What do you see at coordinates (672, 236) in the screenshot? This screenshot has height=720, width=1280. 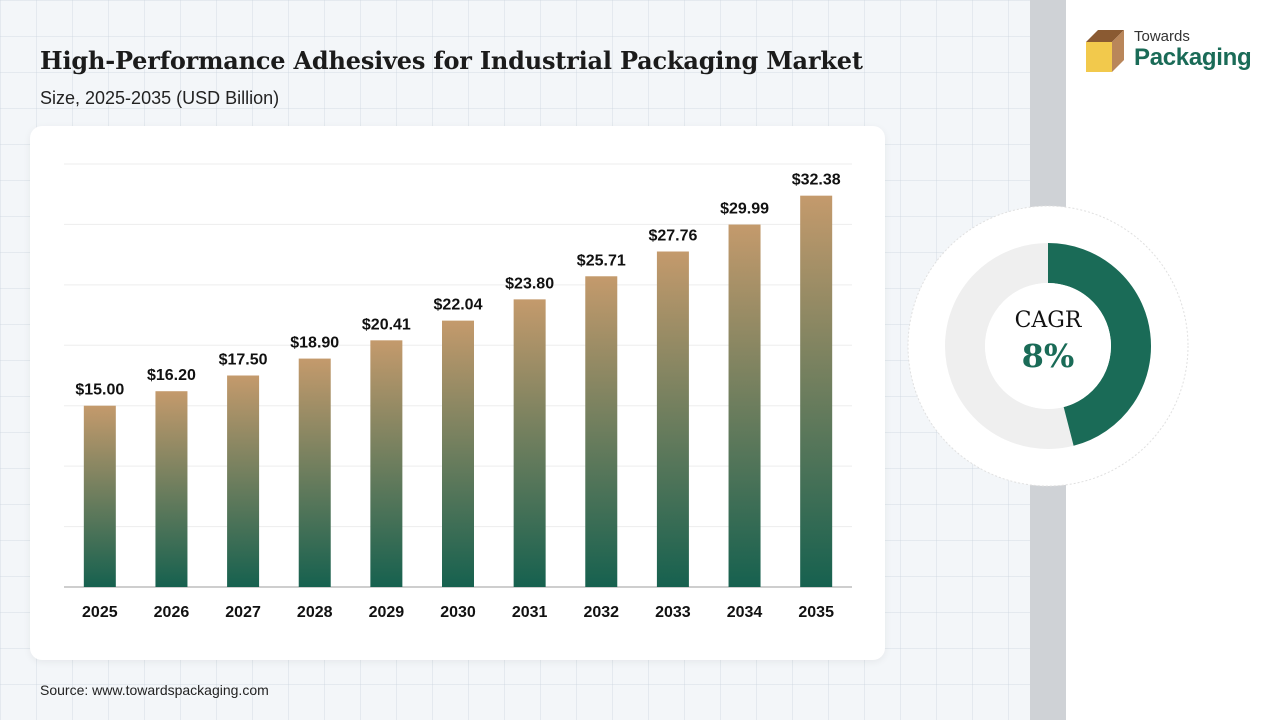 I see `data-label-2033: $27.76` at bounding box center [672, 236].